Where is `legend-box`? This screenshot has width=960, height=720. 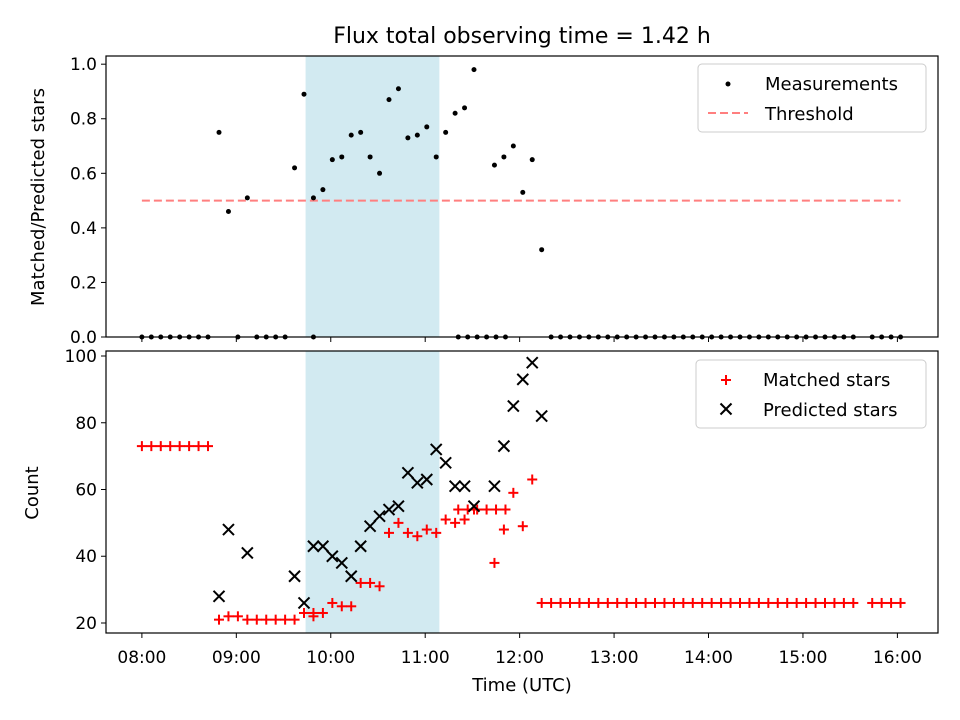 legend-box is located at coordinates (811, 394).